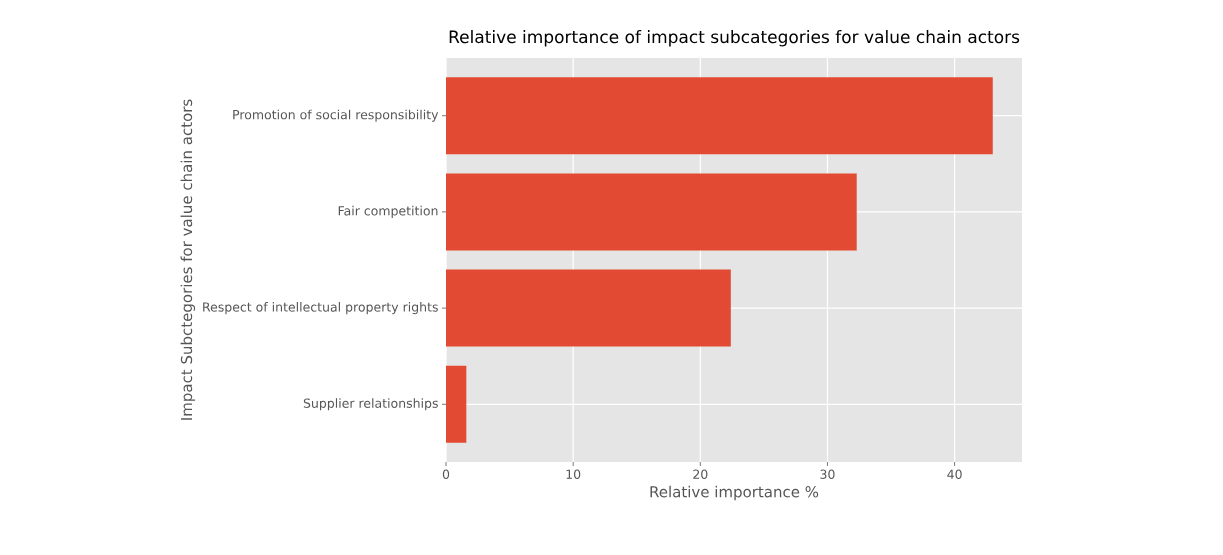 The width and height of the screenshot is (1223, 555). What do you see at coordinates (320, 308) in the screenshot?
I see `y-tick-label: Respect of intellectual property rights` at bounding box center [320, 308].